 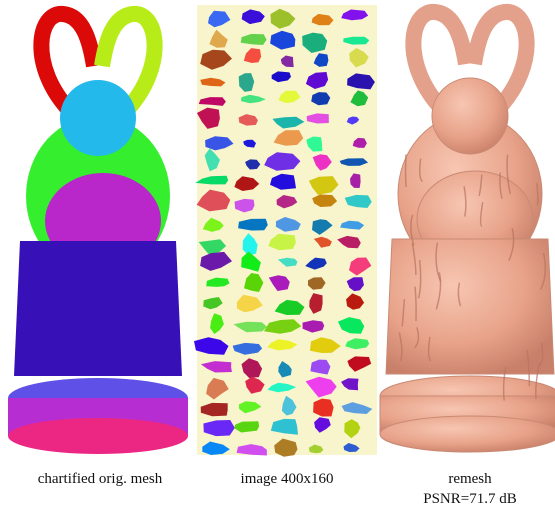 I want to click on caption: image 400x160, so click(x=287, y=479).